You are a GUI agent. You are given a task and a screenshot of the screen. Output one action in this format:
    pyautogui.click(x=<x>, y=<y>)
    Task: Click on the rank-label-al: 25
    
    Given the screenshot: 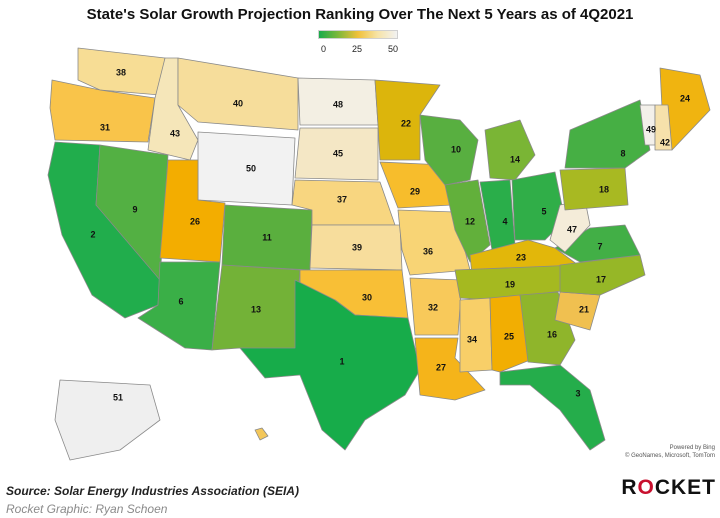 What is the action you would take?
    pyautogui.click(x=509, y=336)
    